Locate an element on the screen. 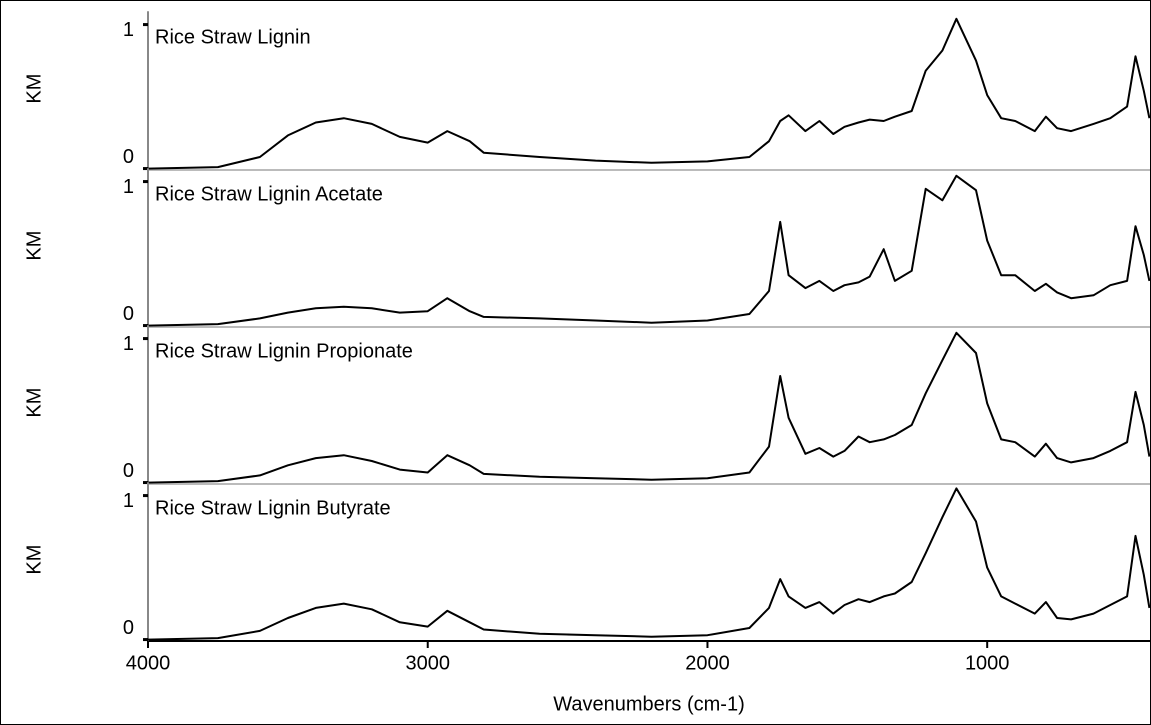 The image size is (1151, 725). panel-title: Rice Straw Lignin Butyrate is located at coordinates (273, 508).